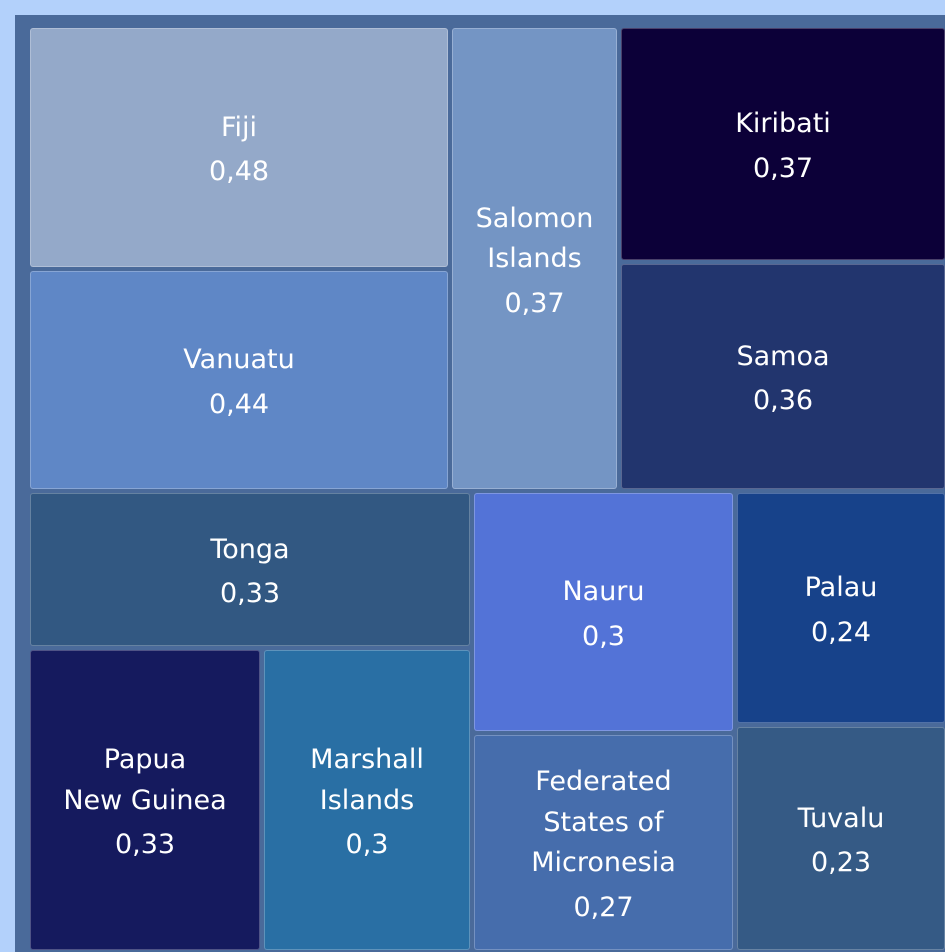  I want to click on treemap-cell: Salomon Islands 0,37, so click(534, 258).